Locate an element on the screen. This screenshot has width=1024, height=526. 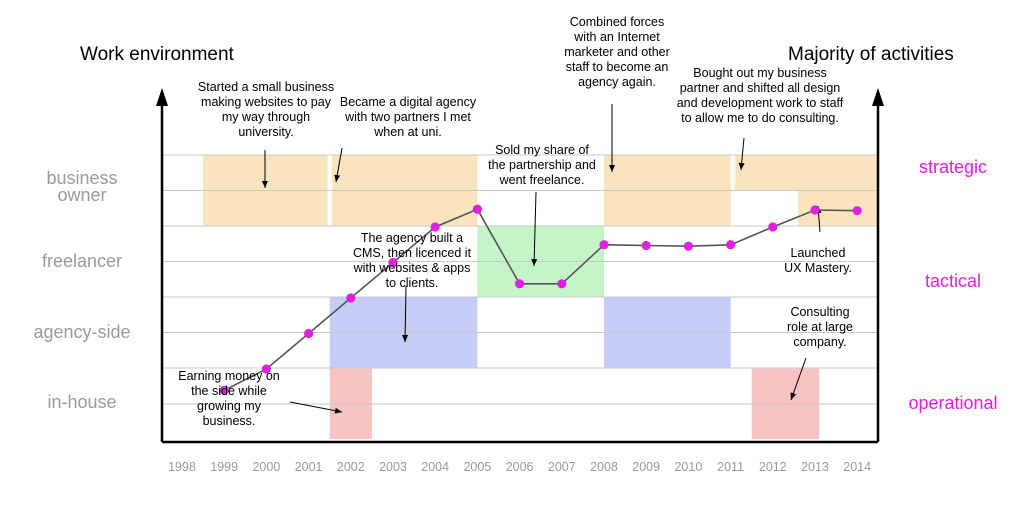
annotation-line: Became a digital agency is located at coordinates (408, 102).